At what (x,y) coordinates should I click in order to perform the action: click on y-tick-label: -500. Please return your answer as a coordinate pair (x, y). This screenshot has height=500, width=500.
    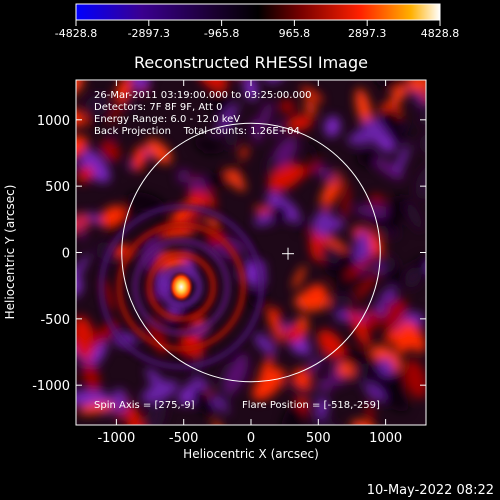
    Looking at the image, I should click on (55, 320).